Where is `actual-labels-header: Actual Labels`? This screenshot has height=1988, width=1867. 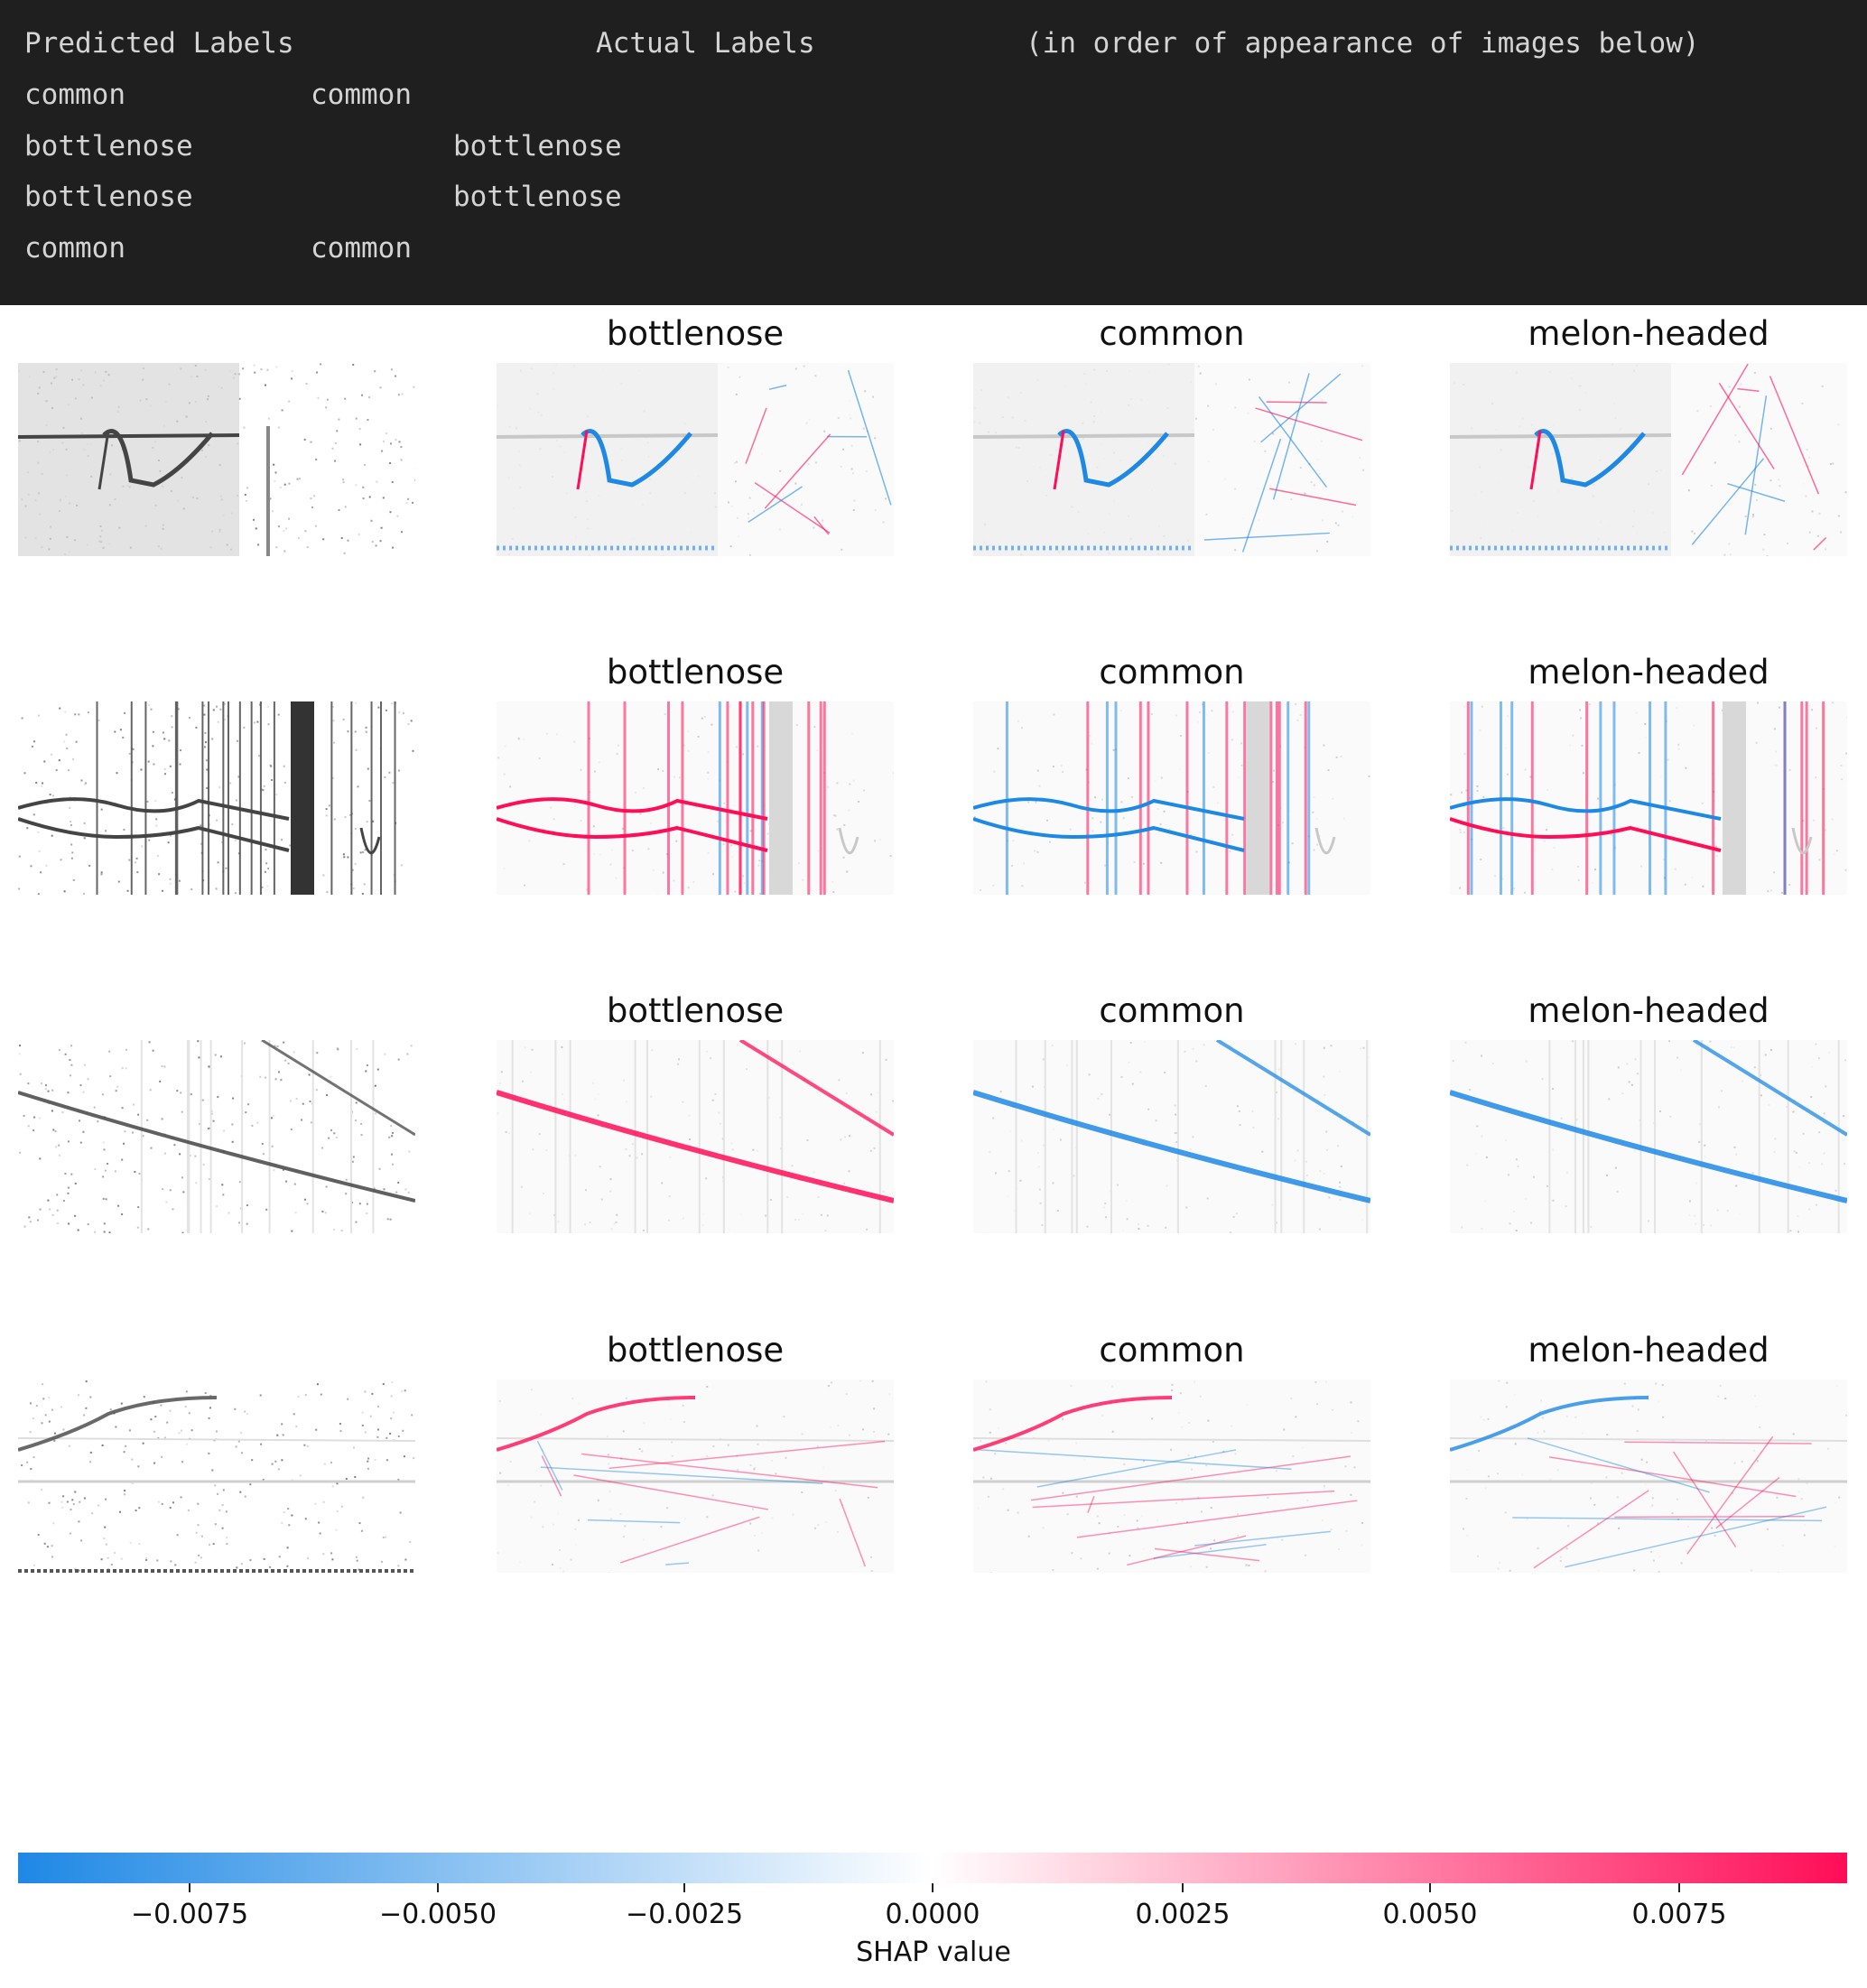
actual-labels-header: Actual Labels is located at coordinates (705, 43).